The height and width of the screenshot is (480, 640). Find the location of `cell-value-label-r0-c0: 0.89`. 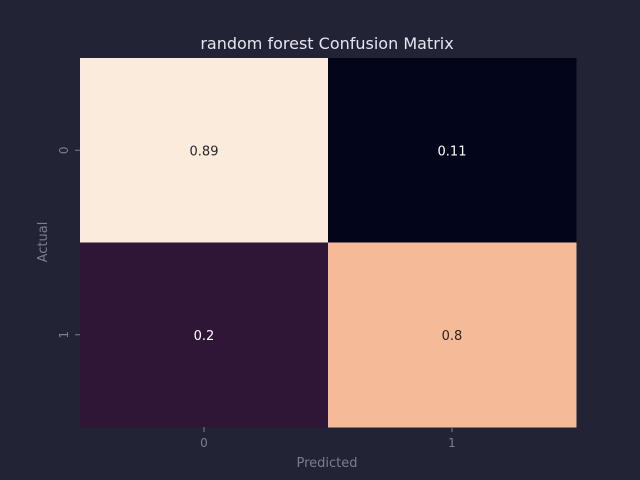

cell-value-label-r0-c0: 0.89 is located at coordinates (204, 151).